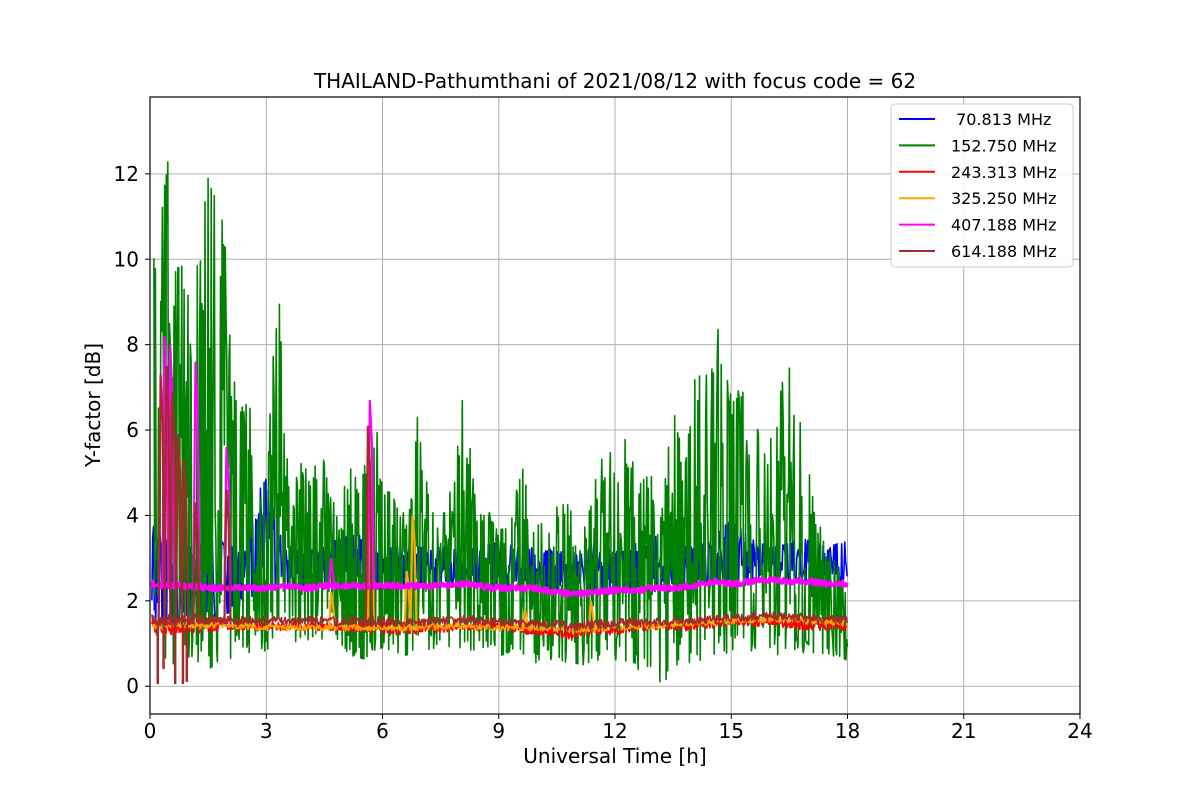 Image resolution: width=1200 pixels, height=804 pixels. I want to click on x-tick-label: 21, so click(963, 731).